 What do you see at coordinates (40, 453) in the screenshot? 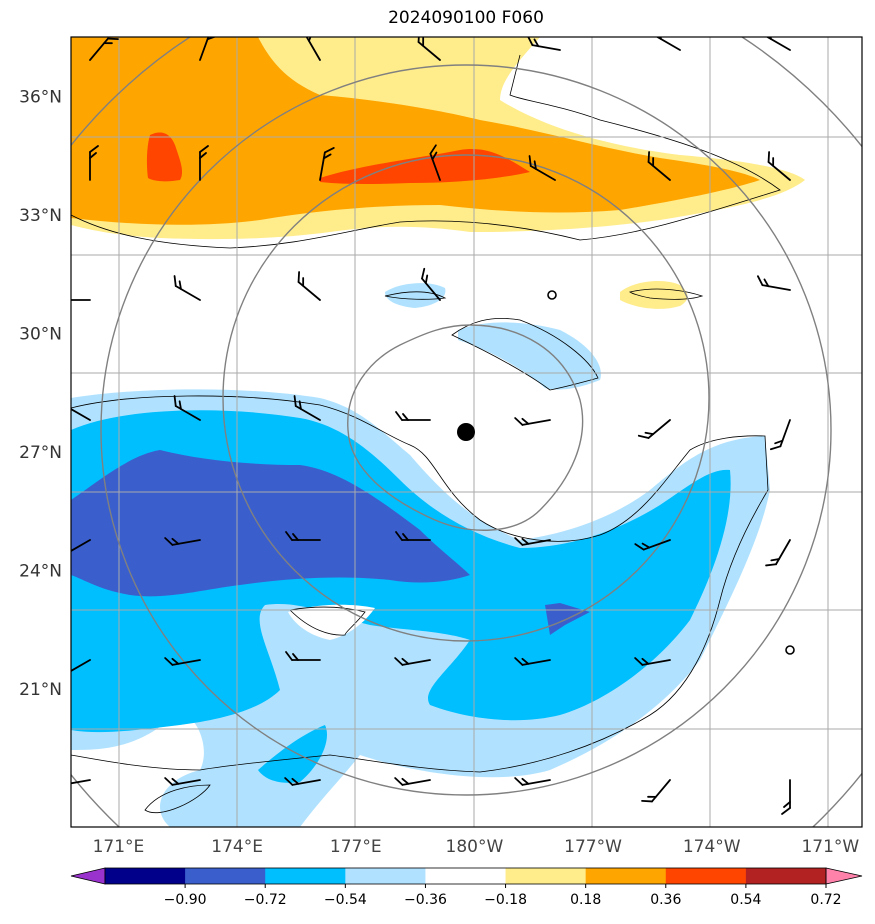
I see `lat-label: 27°N` at bounding box center [40, 453].